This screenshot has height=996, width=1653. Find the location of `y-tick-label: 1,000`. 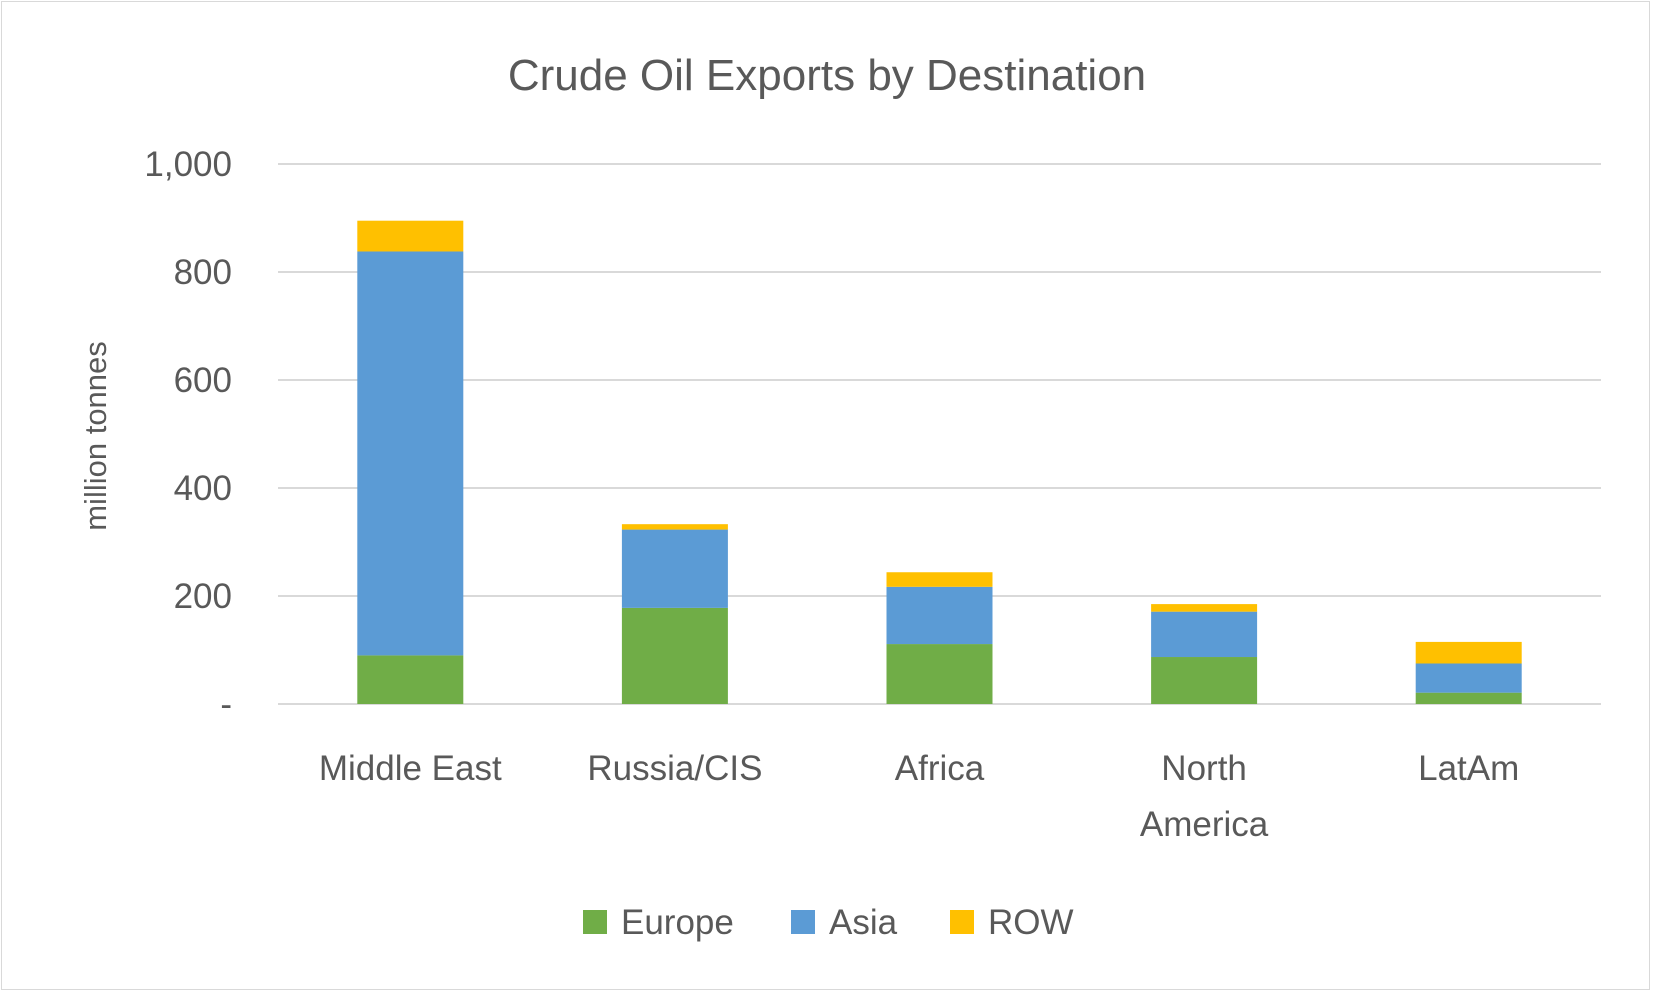

y-tick-label: 1,000 is located at coordinates (188, 164).